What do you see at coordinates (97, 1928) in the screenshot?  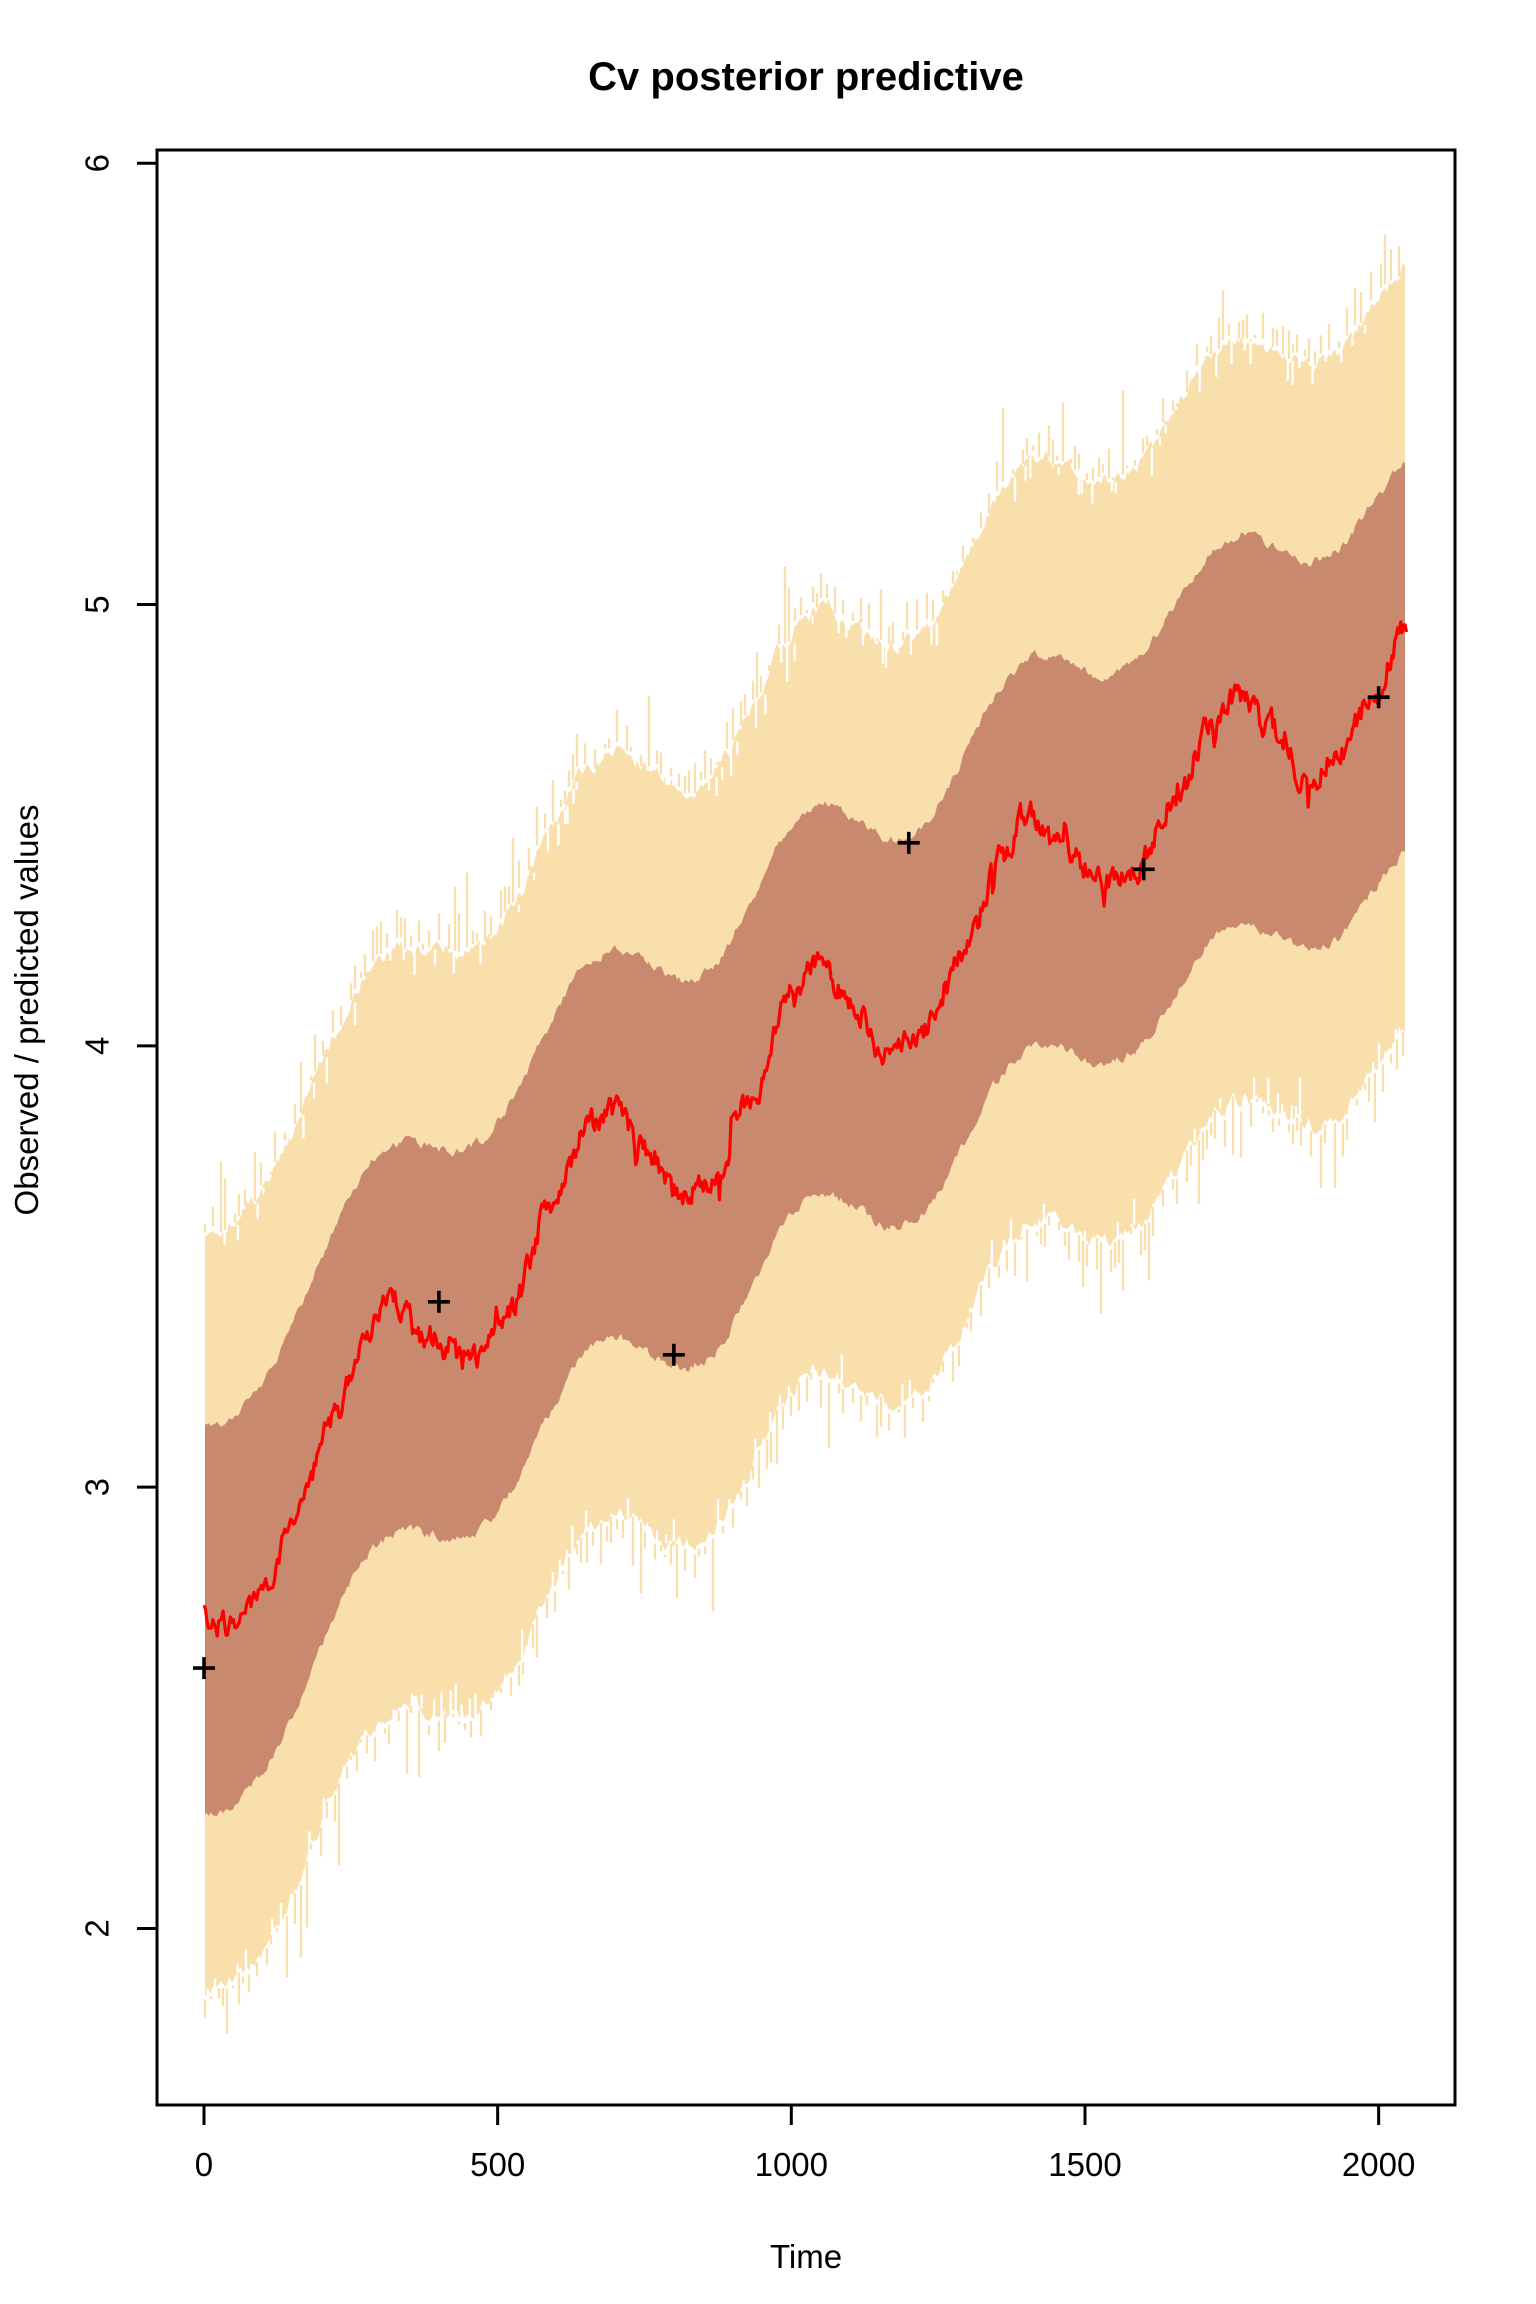 I see `y-axis-tick-label: 2` at bounding box center [97, 1928].